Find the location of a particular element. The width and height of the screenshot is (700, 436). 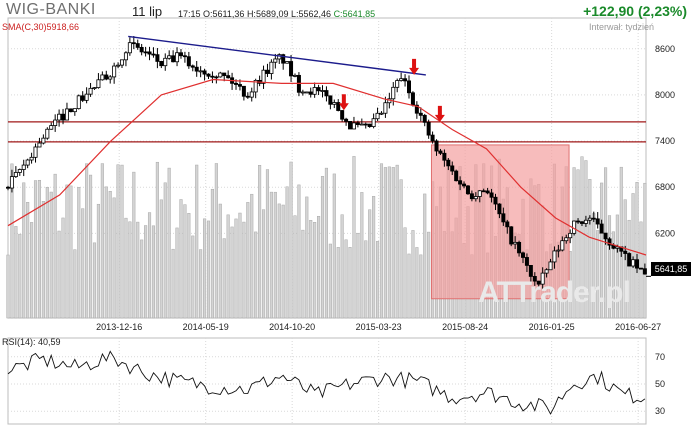

x-tick-label-2: 2014-10-20 is located at coordinates (292, 327).